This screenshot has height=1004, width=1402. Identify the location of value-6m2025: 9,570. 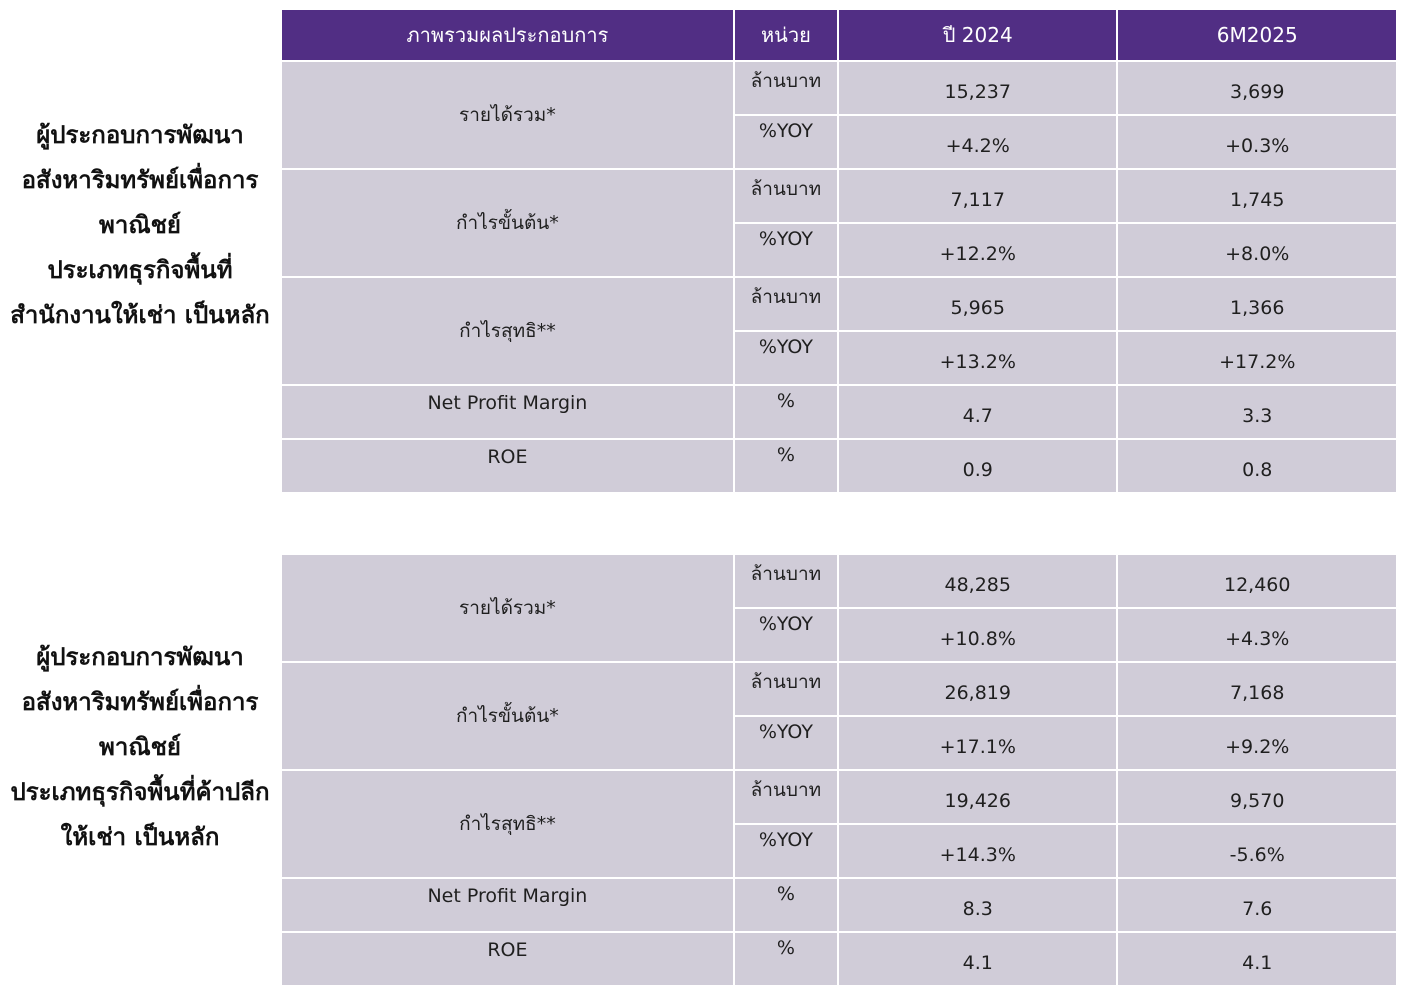
(1257, 797).